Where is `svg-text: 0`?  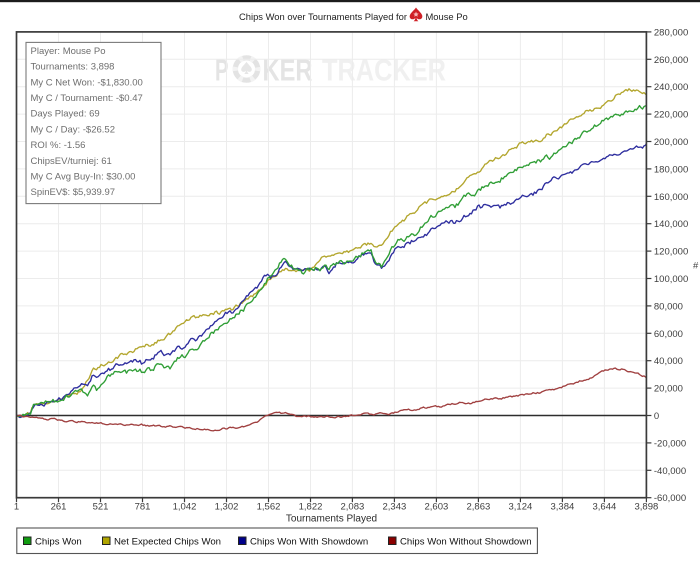 svg-text: 0 is located at coordinates (656, 416).